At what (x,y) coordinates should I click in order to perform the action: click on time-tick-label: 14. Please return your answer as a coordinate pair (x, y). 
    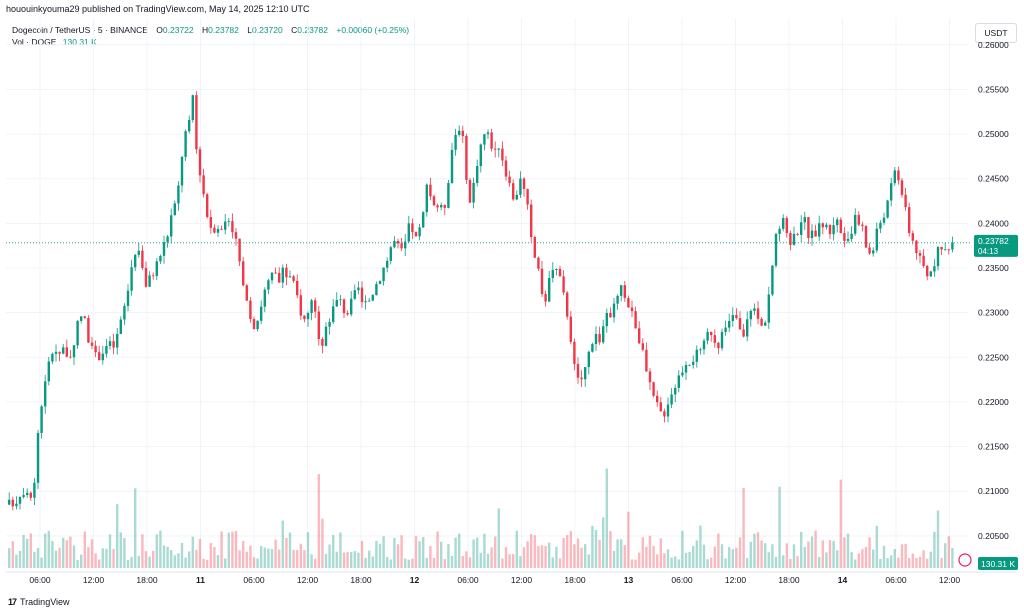
    Looking at the image, I should click on (843, 580).